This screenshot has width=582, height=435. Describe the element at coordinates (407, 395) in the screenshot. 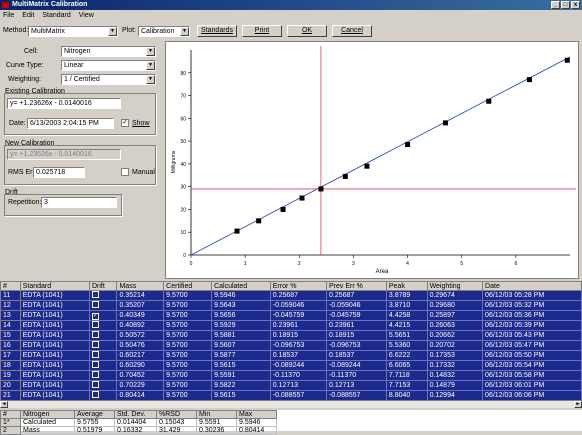

I see `table-cell: 8.8040` at that location.